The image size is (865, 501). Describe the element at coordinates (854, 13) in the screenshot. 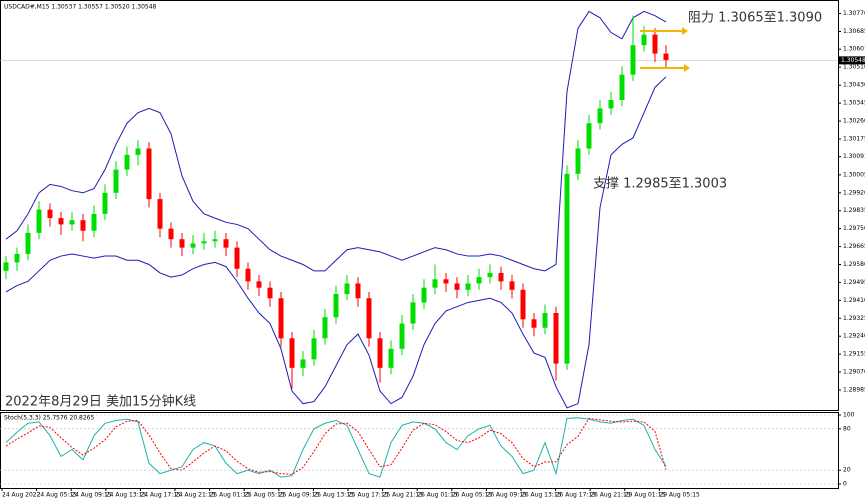

I see `y-tick-label: 1.30770` at that location.